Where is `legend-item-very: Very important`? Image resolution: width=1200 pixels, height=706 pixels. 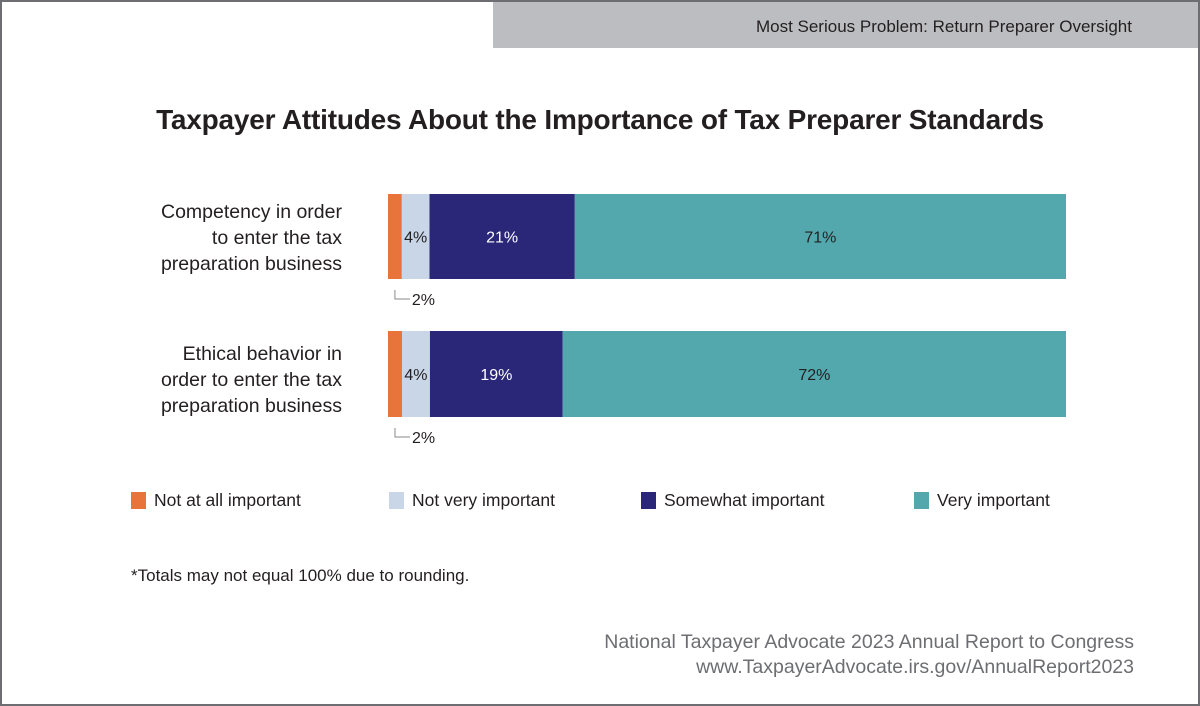 legend-item-very: Very important is located at coordinates (982, 500).